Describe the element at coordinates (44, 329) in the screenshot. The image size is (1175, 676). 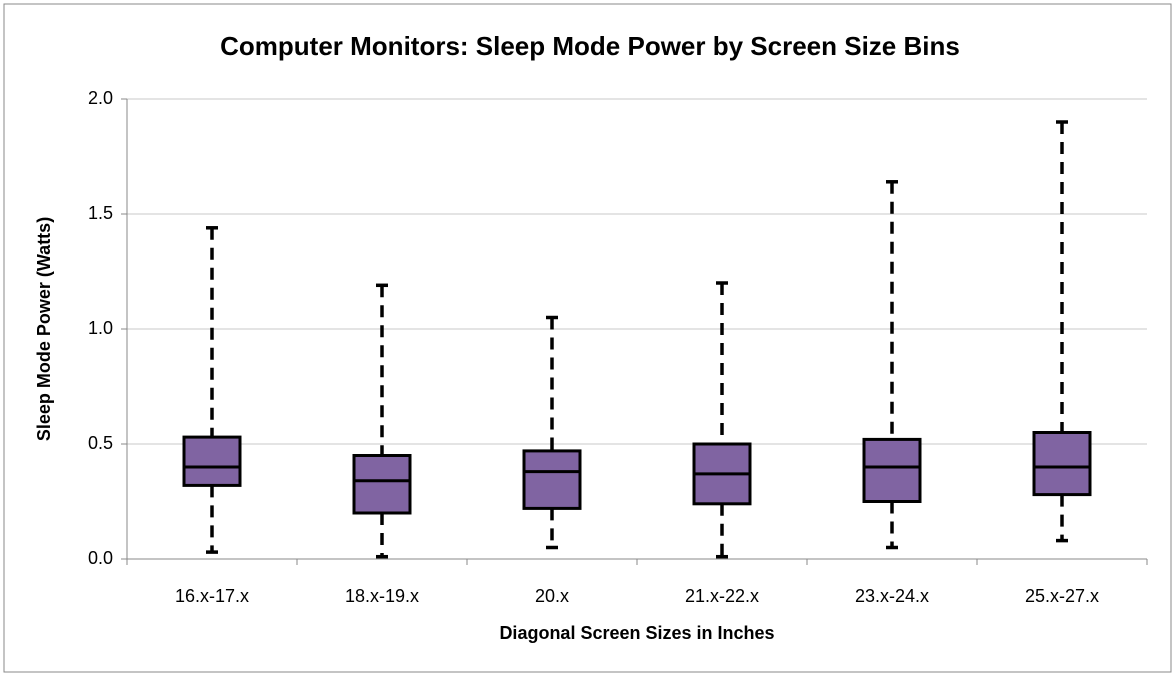
I see `y-axis-label: Sleep Mode Power (Watts)` at that location.